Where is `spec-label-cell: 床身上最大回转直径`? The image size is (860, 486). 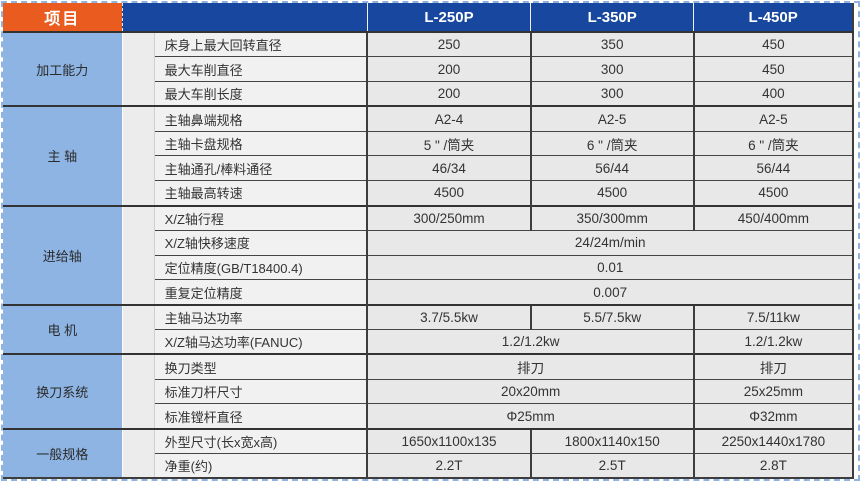
spec-label-cell: 床身上最大回转直径 is located at coordinates (260, 44).